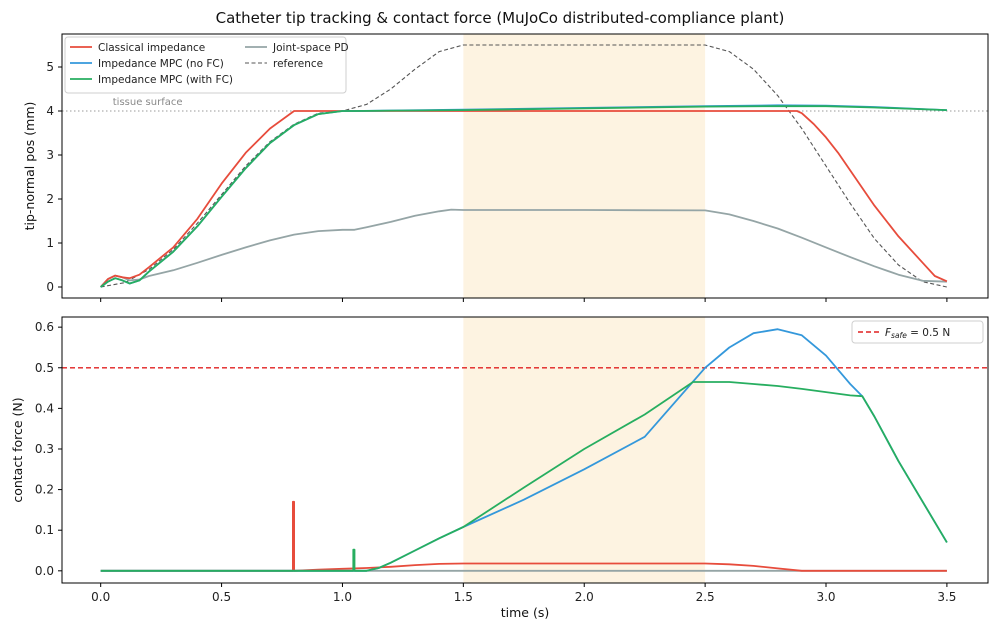  I want to click on series-line-classical, so click(523, 536).